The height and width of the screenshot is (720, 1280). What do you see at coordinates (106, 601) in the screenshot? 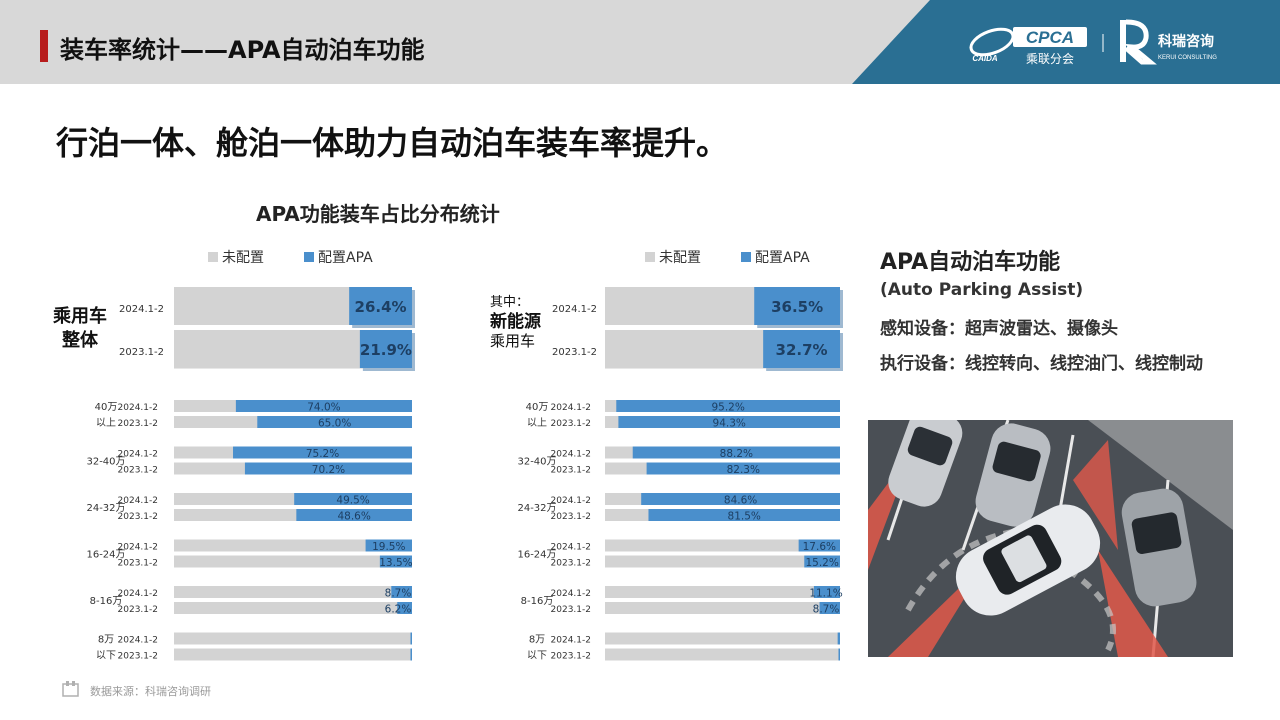
I see `band-label: 8-16万` at bounding box center [106, 601].